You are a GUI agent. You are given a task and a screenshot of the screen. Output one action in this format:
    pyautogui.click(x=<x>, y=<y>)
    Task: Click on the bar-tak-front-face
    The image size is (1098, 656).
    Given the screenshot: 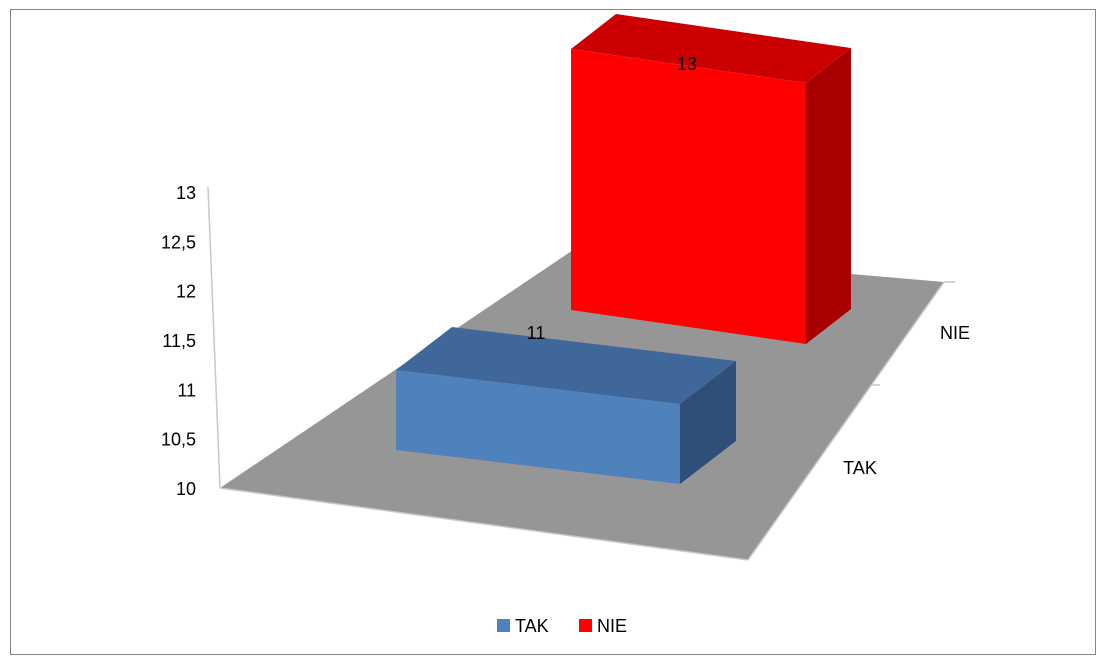 What is the action you would take?
    pyautogui.click(x=538, y=427)
    